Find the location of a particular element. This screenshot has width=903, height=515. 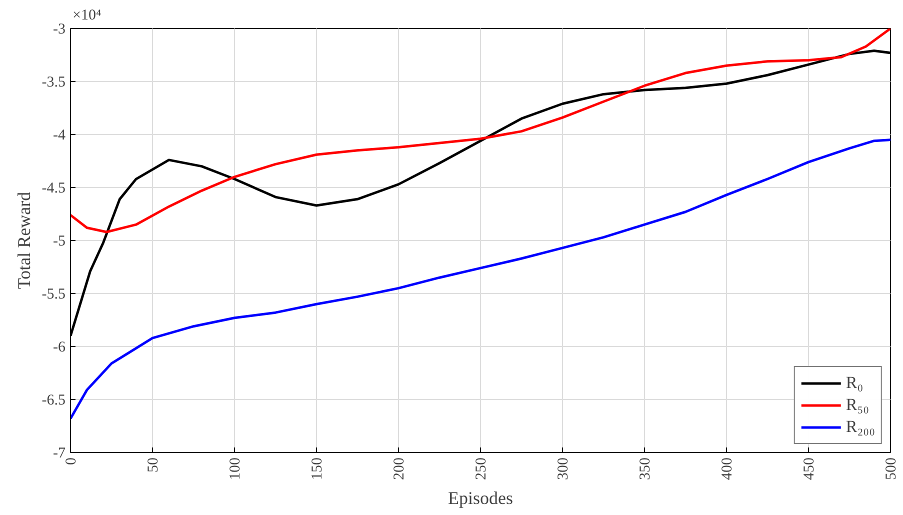

x-tick-label: 100 is located at coordinates (236, 469).